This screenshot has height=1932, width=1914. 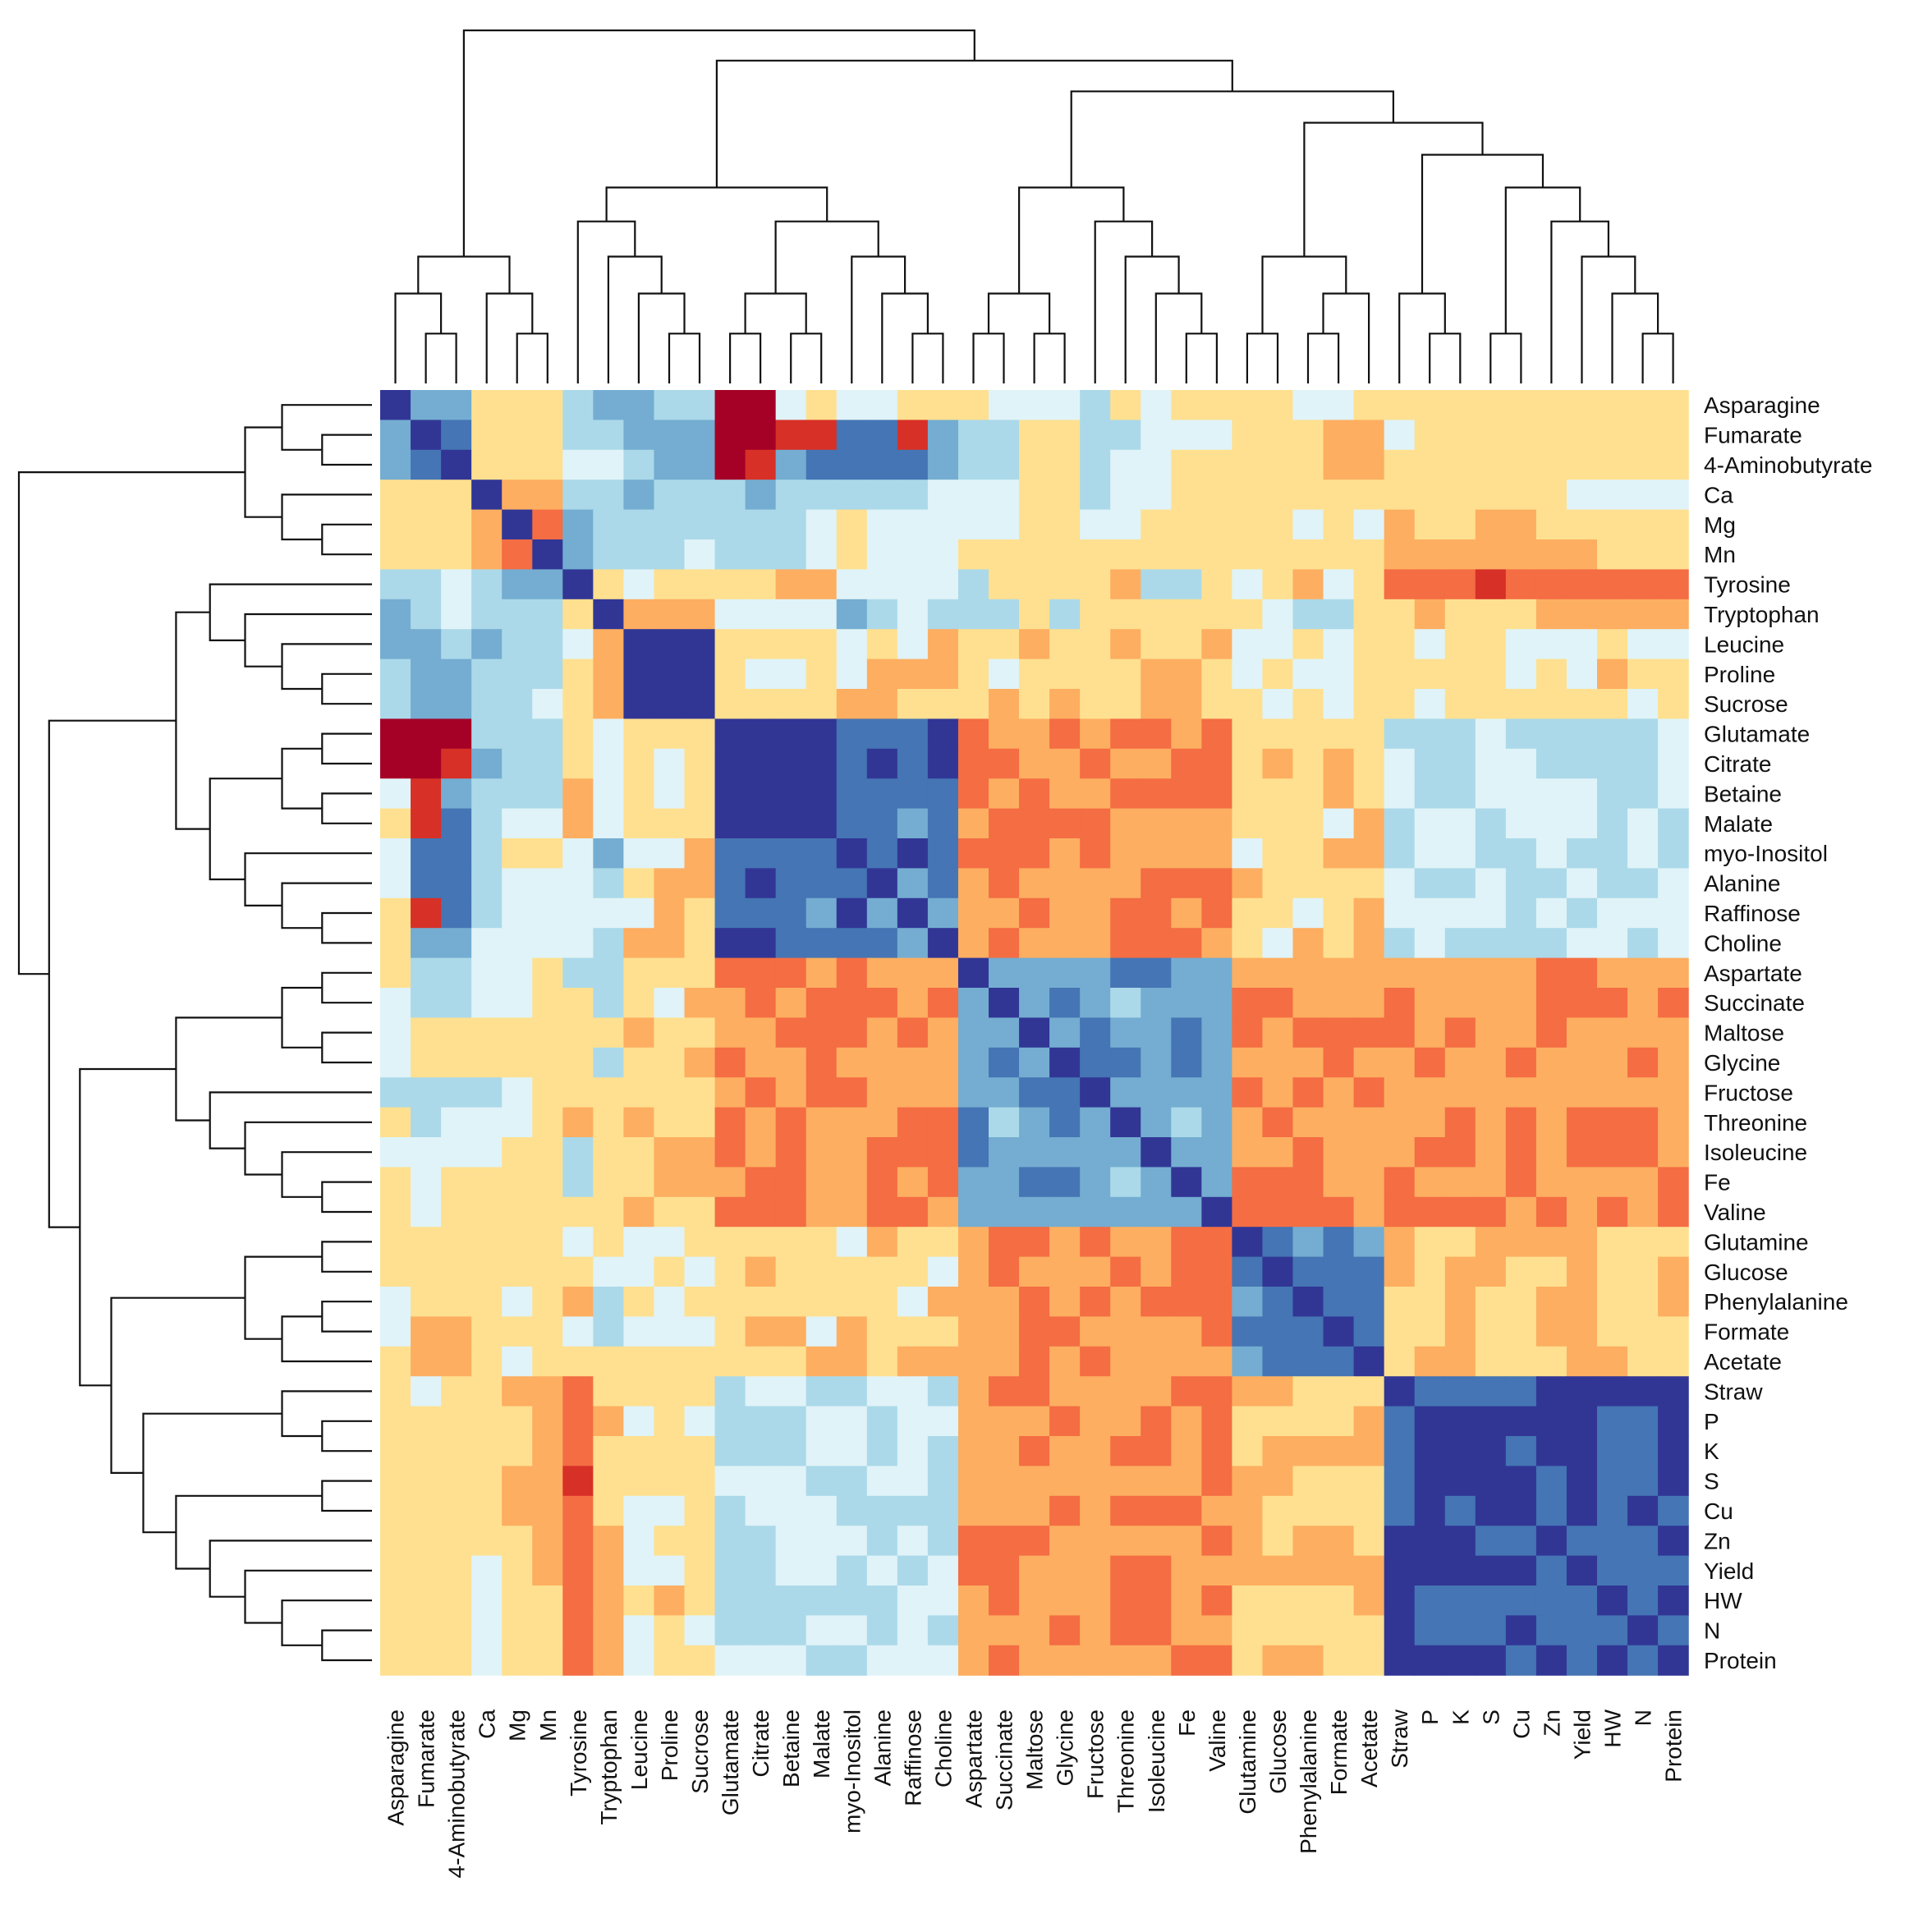 I want to click on column-label: Citrate, so click(x=760, y=1743).